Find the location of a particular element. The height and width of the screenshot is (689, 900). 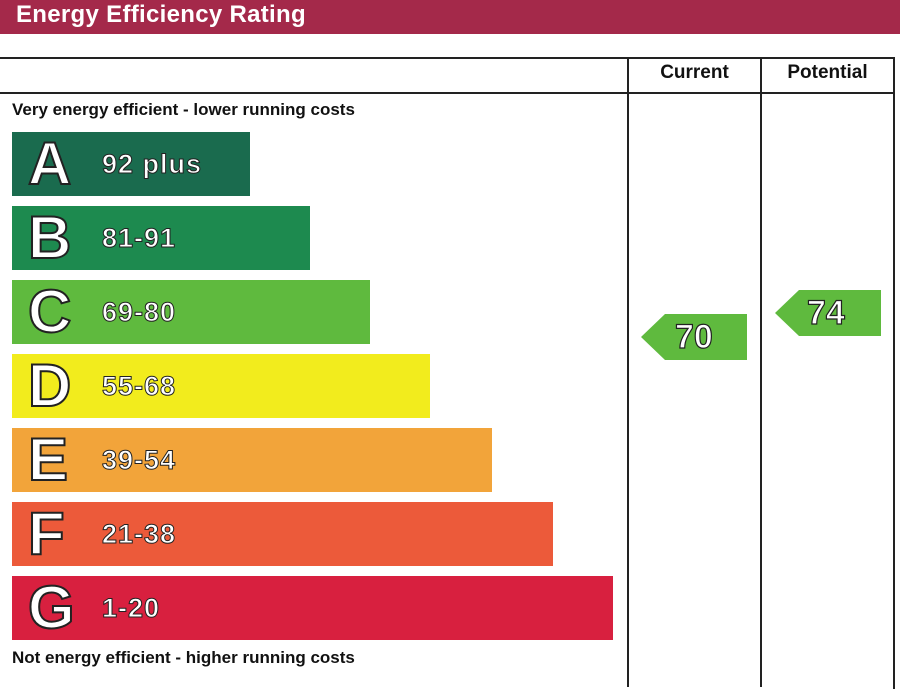

column-header-current: Current is located at coordinates (694, 72).